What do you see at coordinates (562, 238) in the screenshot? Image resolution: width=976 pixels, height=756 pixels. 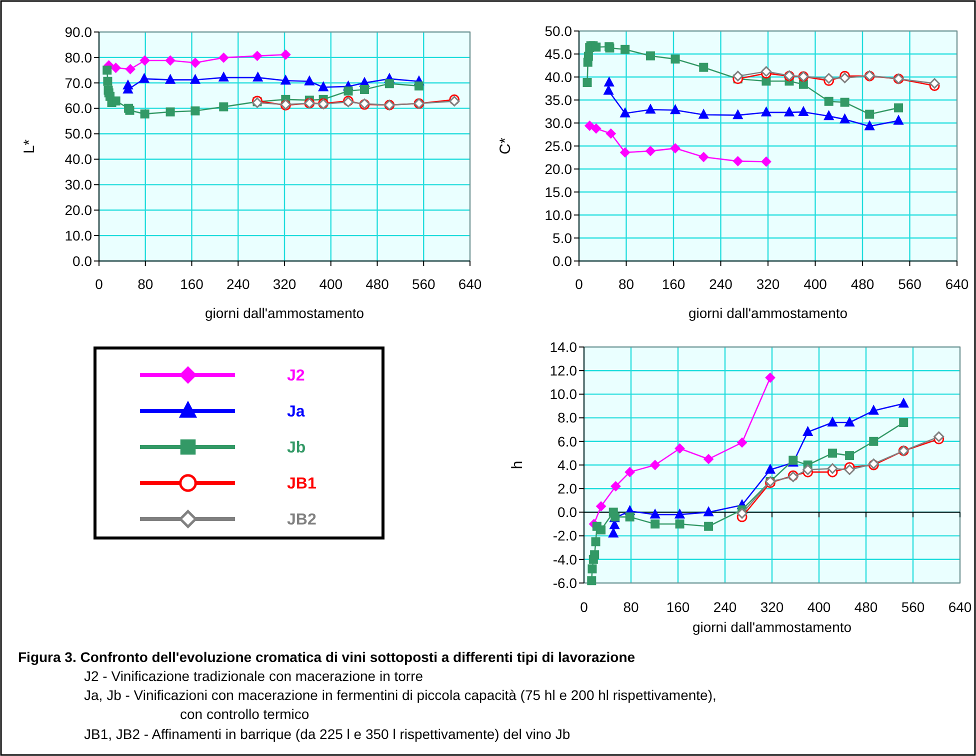 I see `y-tick-label: 5.0` at bounding box center [562, 238].